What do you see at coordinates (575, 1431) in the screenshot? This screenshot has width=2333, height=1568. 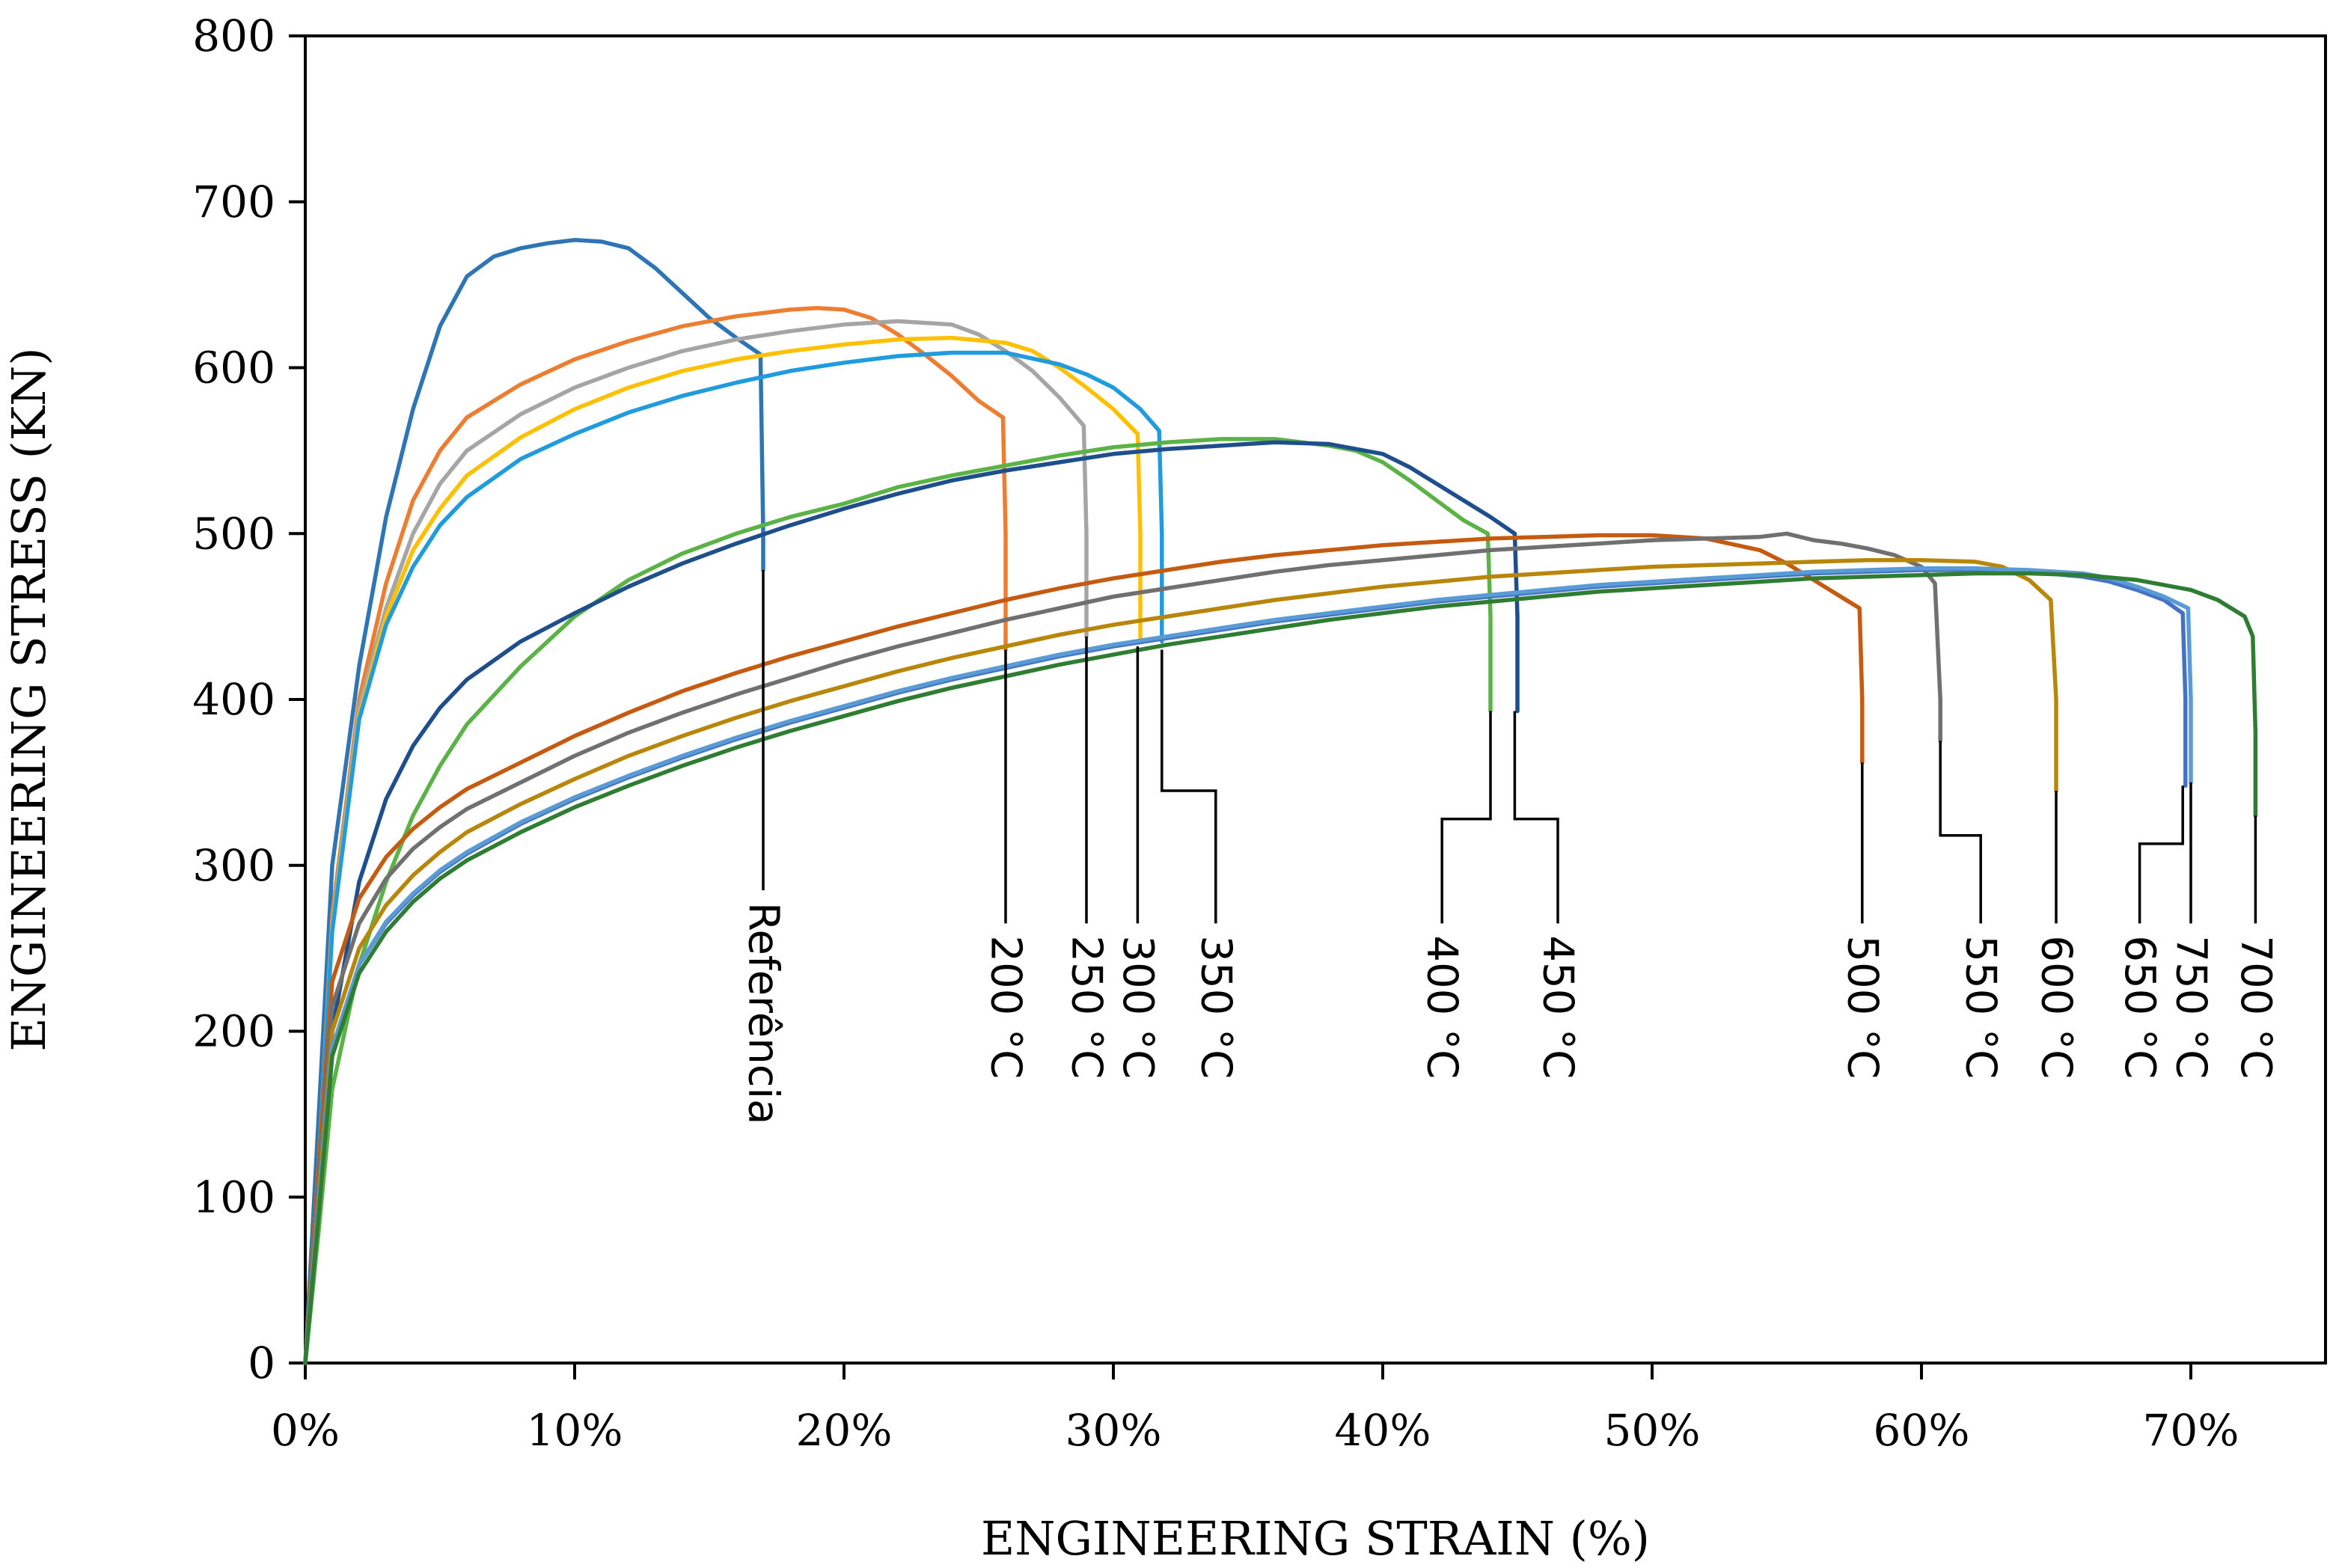 I see `x-tick-label: 10%` at bounding box center [575, 1431].